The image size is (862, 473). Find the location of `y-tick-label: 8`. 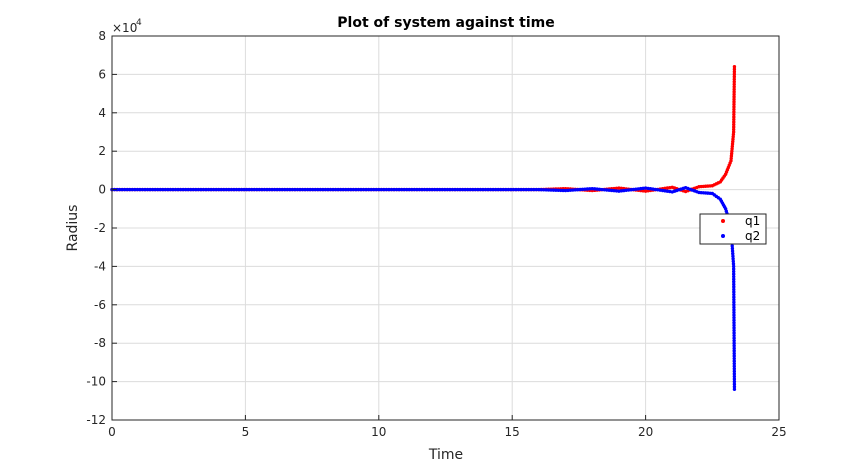

y-tick-label: 8 is located at coordinates (102, 36).